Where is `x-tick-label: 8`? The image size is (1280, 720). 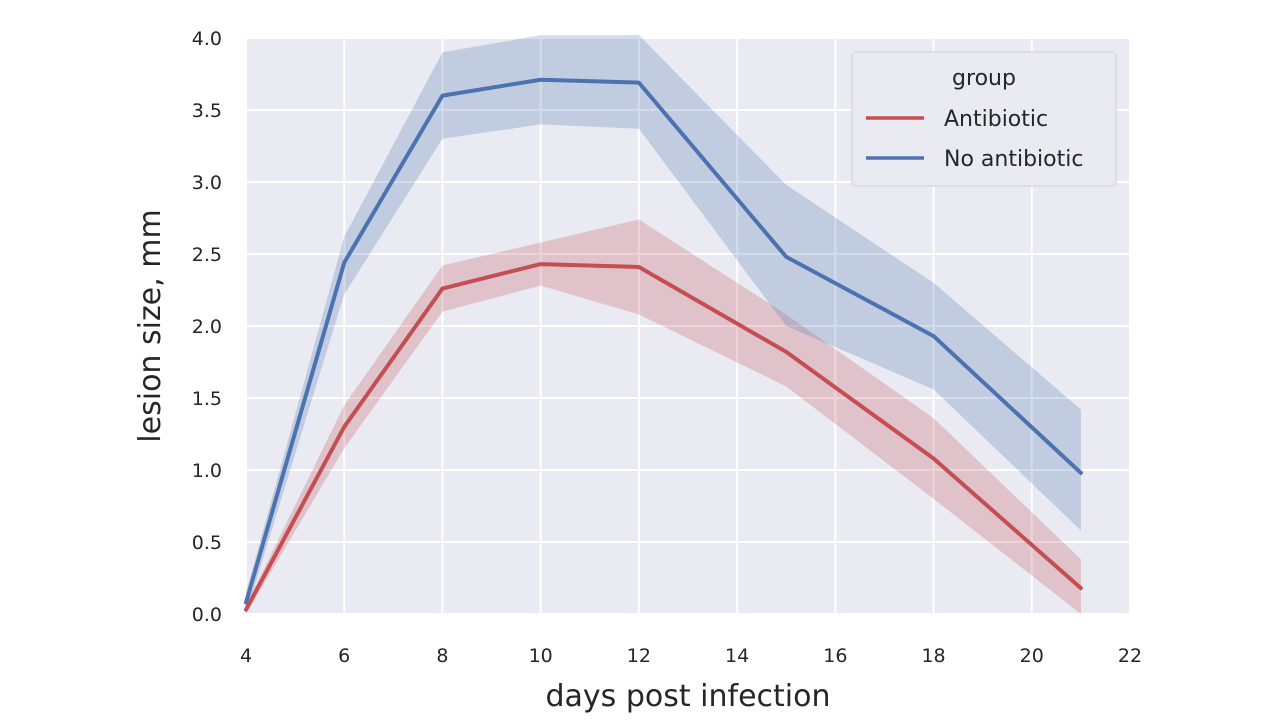 x-tick-label: 8 is located at coordinates (442, 656).